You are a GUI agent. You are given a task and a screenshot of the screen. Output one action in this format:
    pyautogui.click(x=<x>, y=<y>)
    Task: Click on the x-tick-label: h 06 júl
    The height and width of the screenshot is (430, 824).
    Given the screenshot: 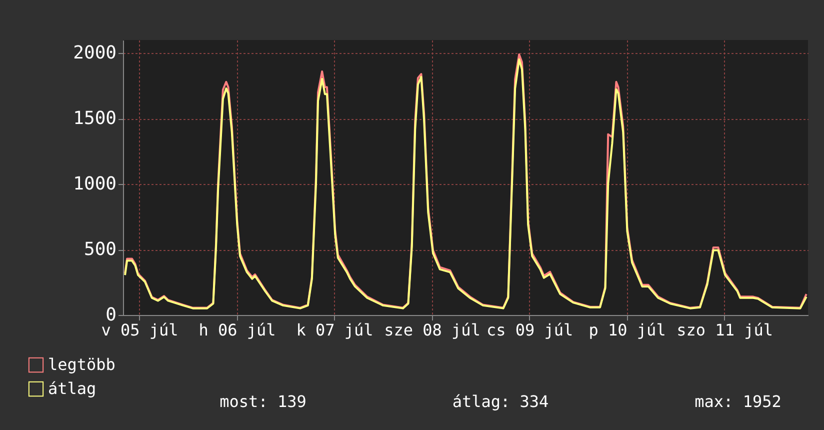 What is the action you would take?
    pyautogui.click(x=237, y=330)
    